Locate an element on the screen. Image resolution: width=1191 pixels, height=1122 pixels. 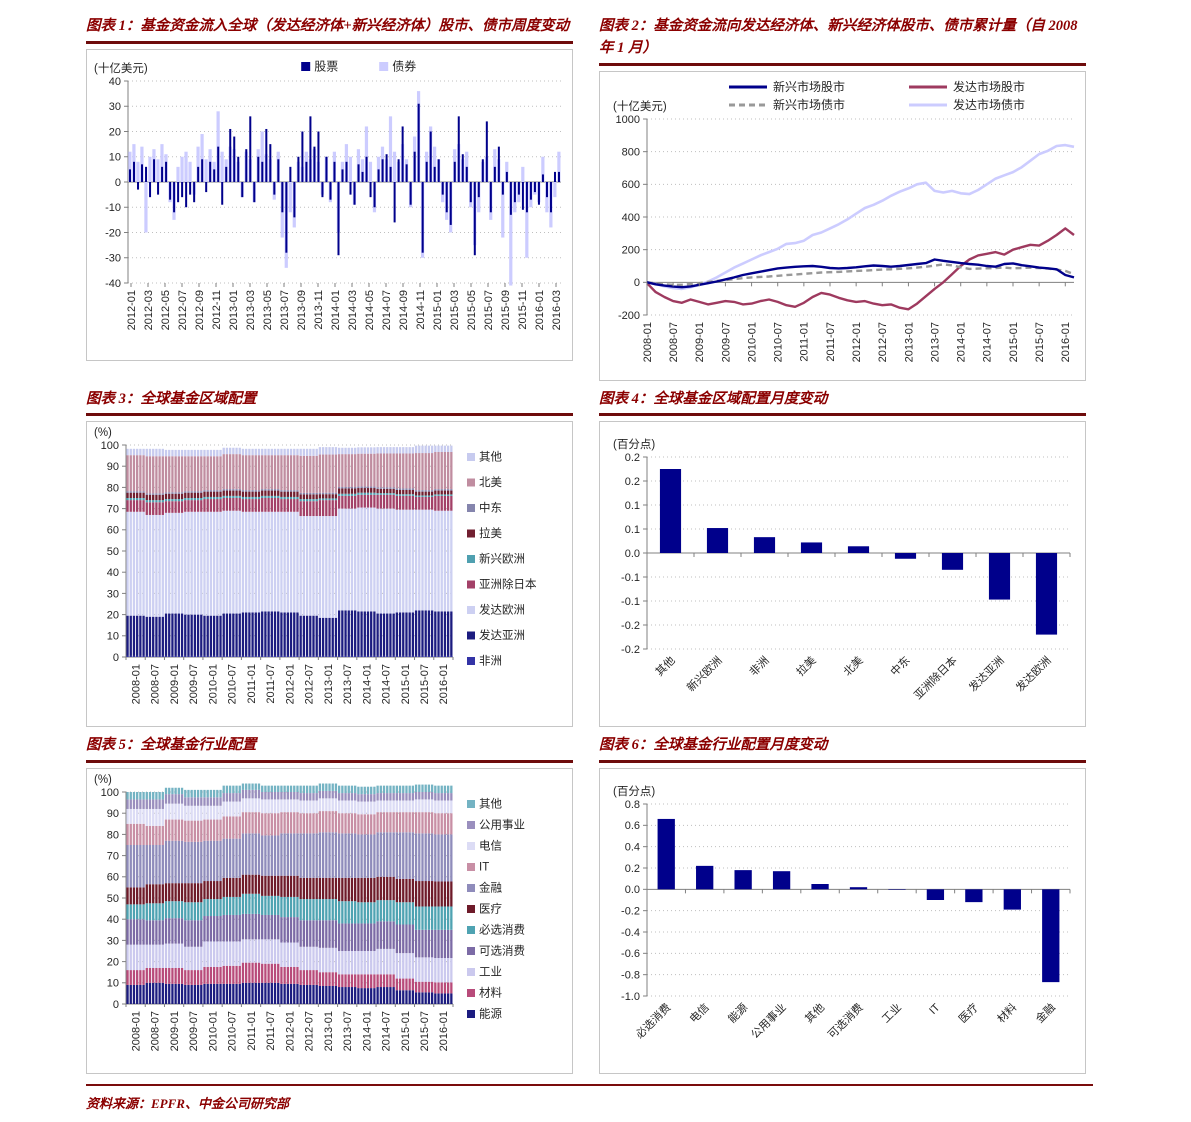
svg-text: 90 is located at coordinates (113, 814).